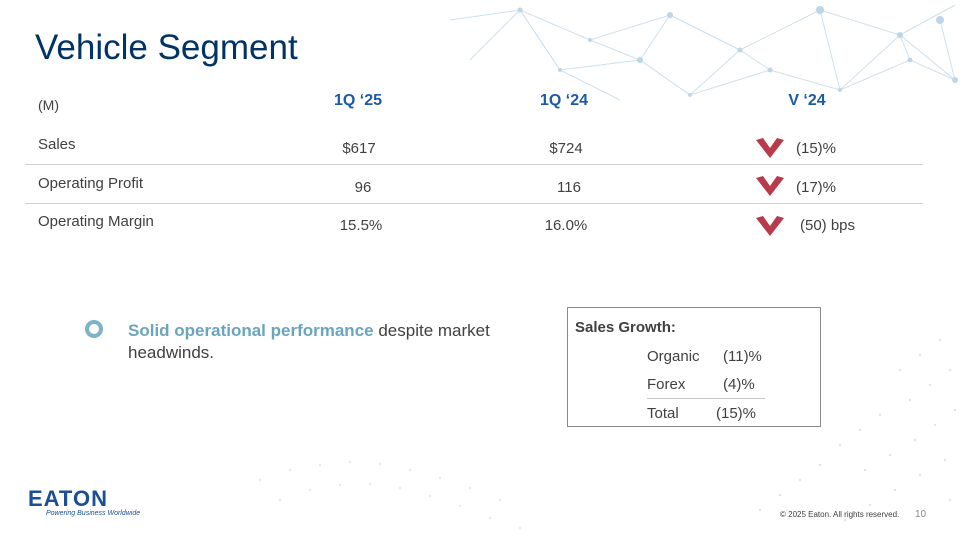 The image size is (961, 540). Describe the element at coordinates (816, 187) in the screenshot. I see `cell-op-profit-variance: (17)%` at that location.